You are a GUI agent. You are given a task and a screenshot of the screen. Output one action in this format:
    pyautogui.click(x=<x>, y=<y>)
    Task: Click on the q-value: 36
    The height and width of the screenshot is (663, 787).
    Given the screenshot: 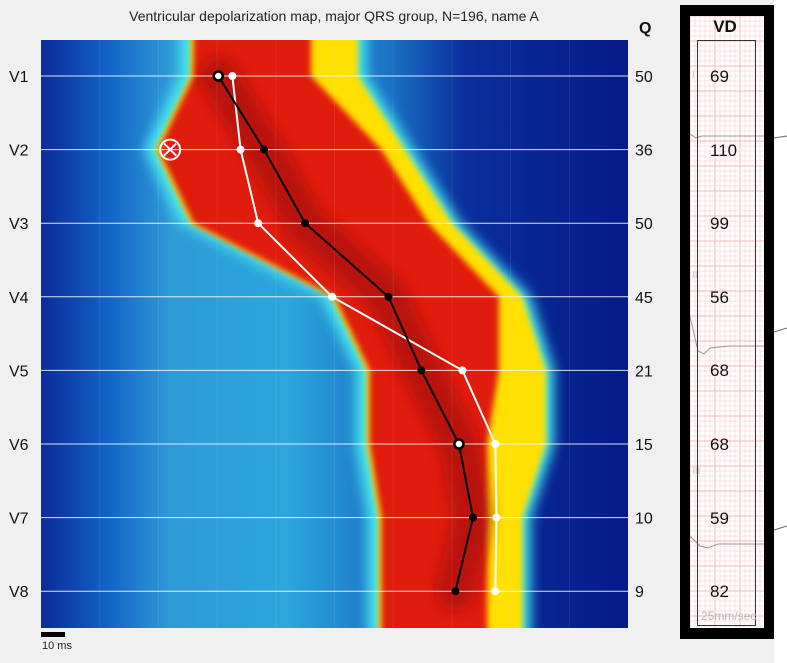 What is the action you would take?
    pyautogui.click(x=644, y=151)
    